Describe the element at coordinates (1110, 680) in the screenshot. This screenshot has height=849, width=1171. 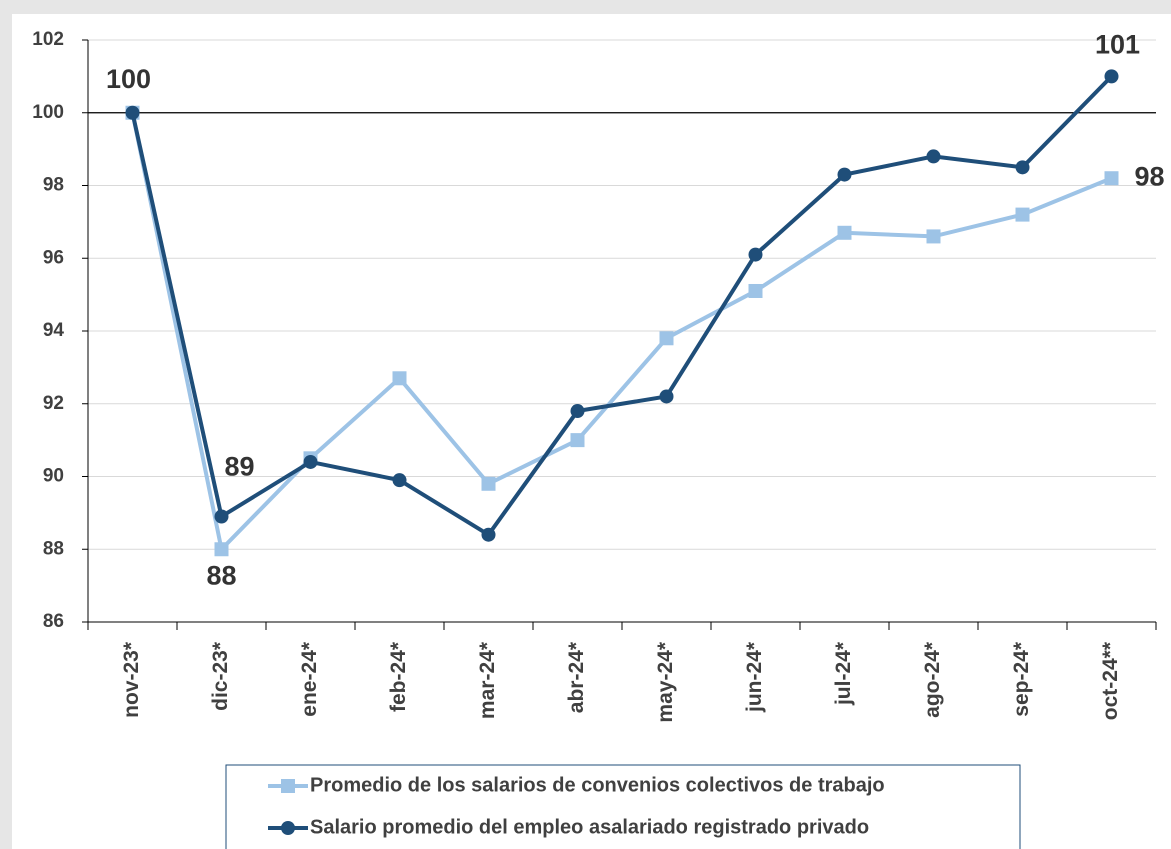
I see `x-tick-label: oct-24**` at that location.